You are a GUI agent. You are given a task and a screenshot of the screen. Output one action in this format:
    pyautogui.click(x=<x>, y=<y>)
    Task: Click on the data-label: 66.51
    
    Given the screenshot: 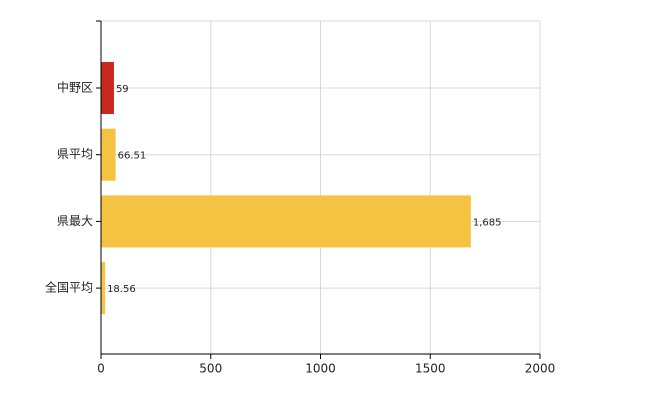 What is the action you would take?
    pyautogui.click(x=132, y=156)
    